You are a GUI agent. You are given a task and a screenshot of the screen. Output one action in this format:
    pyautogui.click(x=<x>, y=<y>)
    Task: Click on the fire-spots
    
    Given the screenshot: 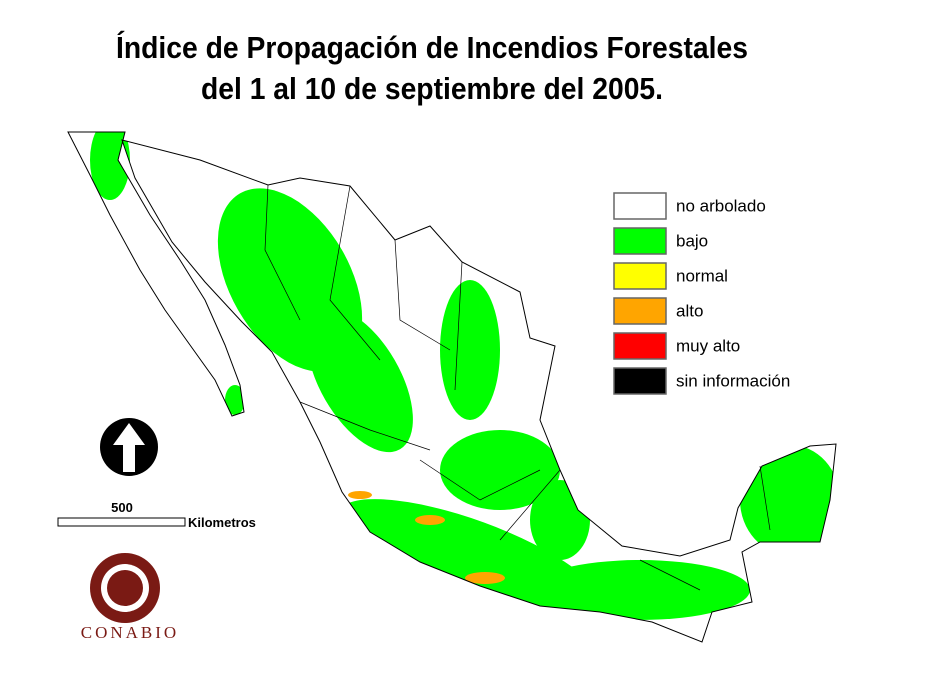 What is the action you would take?
    pyautogui.click(x=426, y=537)
    